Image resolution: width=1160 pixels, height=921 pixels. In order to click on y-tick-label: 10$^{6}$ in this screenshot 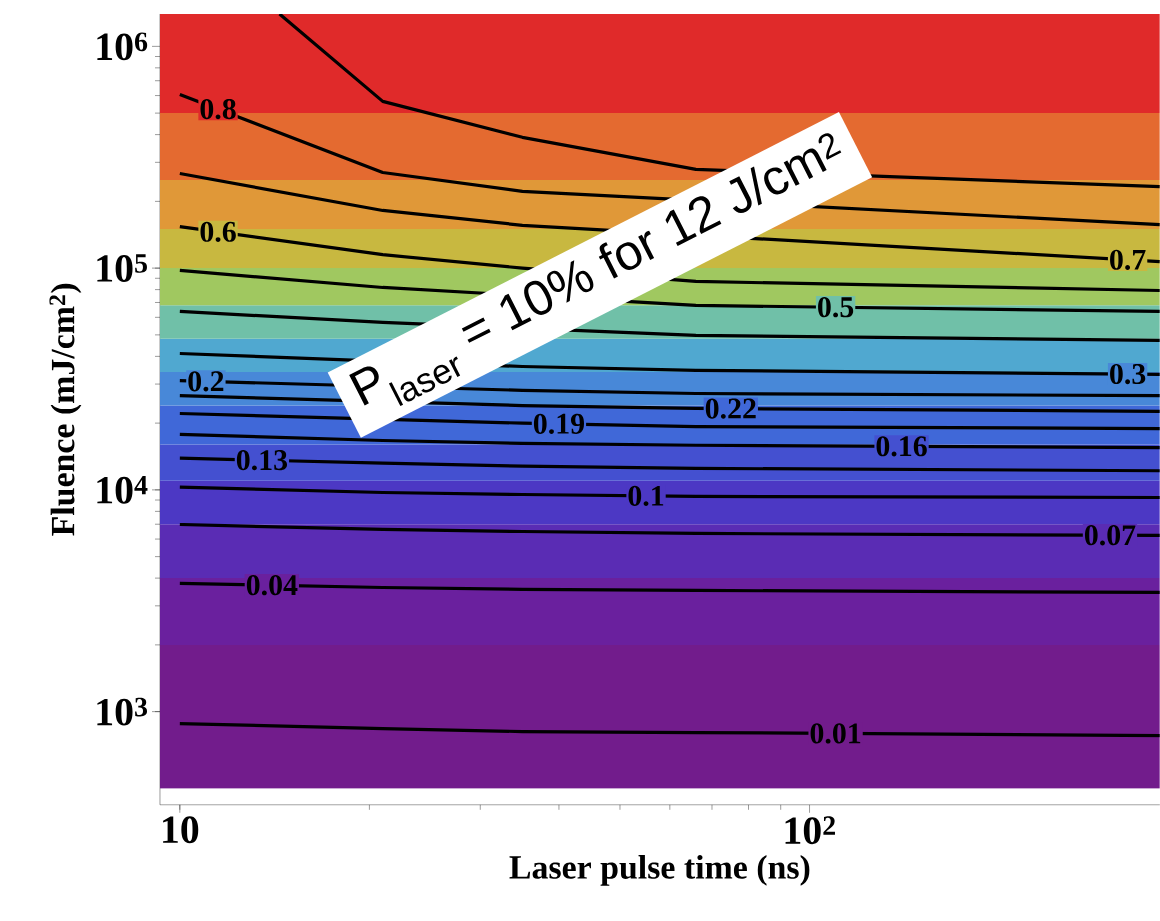, I will do `click(122, 46)`.